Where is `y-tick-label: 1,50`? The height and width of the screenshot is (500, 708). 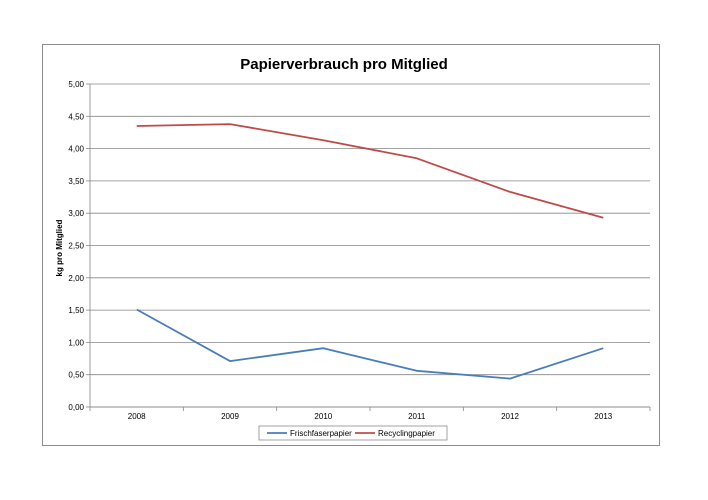 y-tick-label: 1,50 is located at coordinates (76, 310).